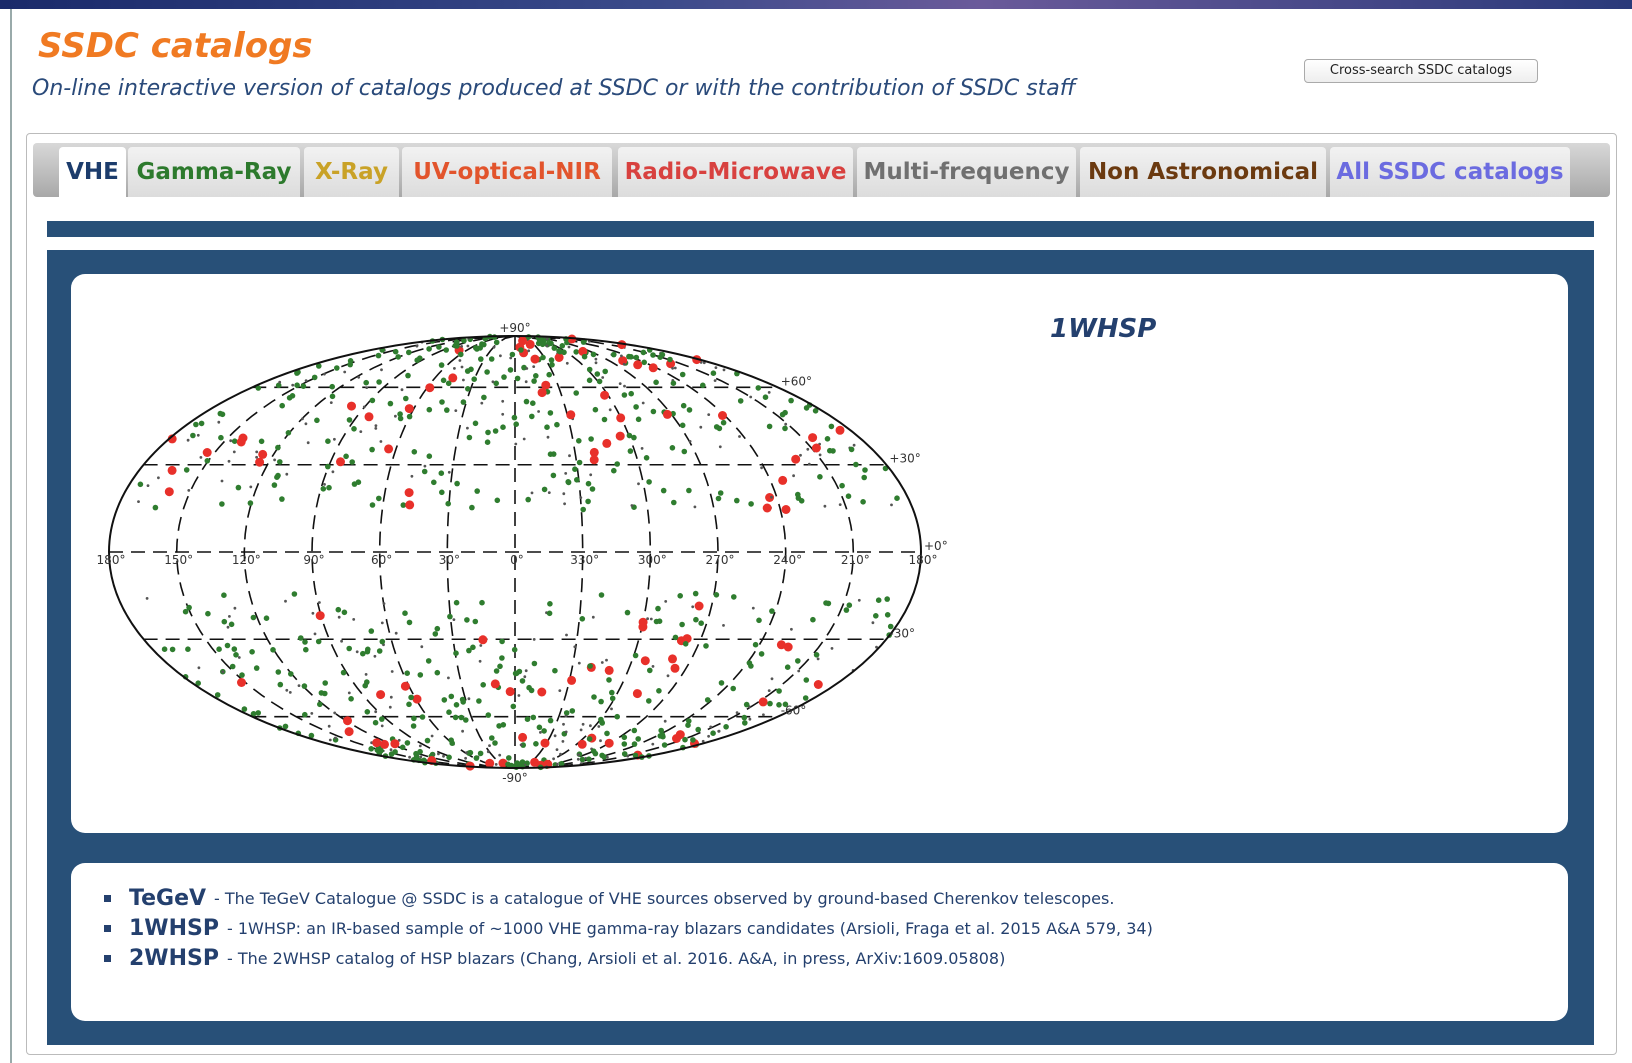 The height and width of the screenshot is (1063, 1632). I want to click on map-label: 240°, so click(787, 560).